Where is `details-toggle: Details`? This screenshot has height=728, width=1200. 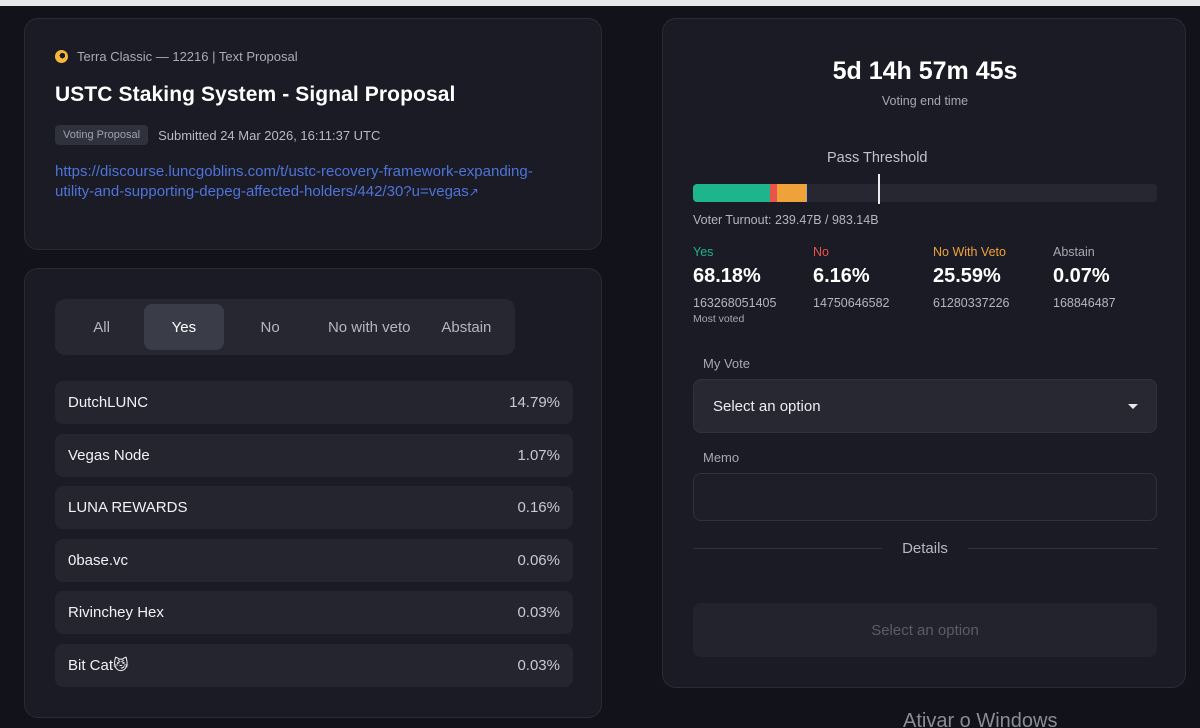 details-toggle: Details is located at coordinates (925, 548).